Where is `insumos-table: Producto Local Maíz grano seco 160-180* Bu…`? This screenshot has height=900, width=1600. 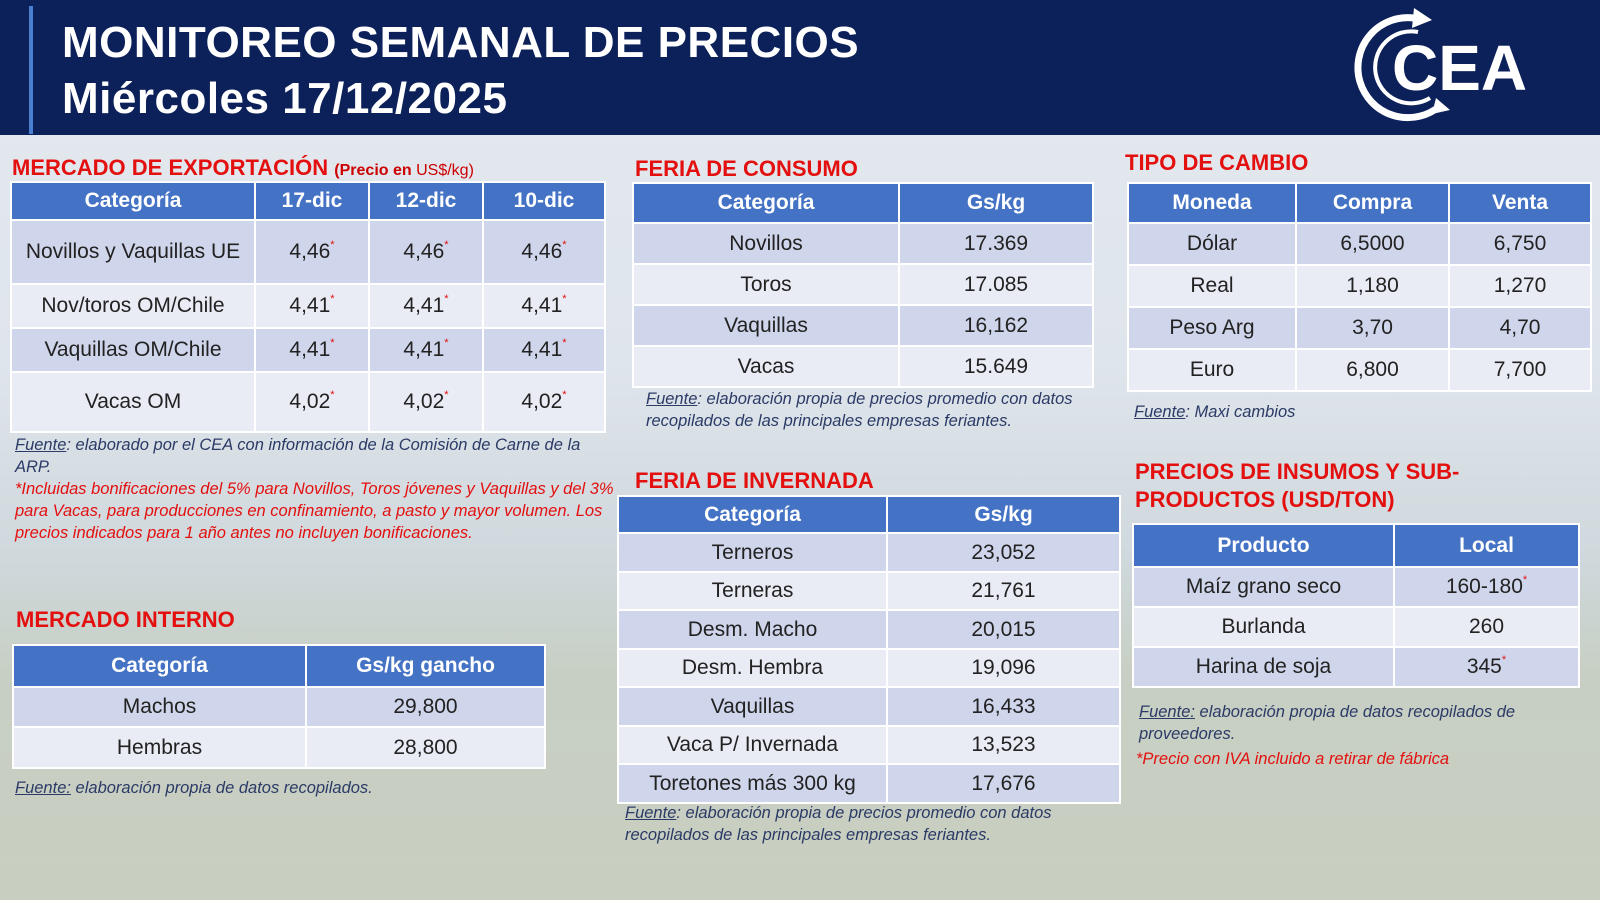 insumos-table: Producto Local Maíz grano seco 160-180* Bu… is located at coordinates (1356, 605).